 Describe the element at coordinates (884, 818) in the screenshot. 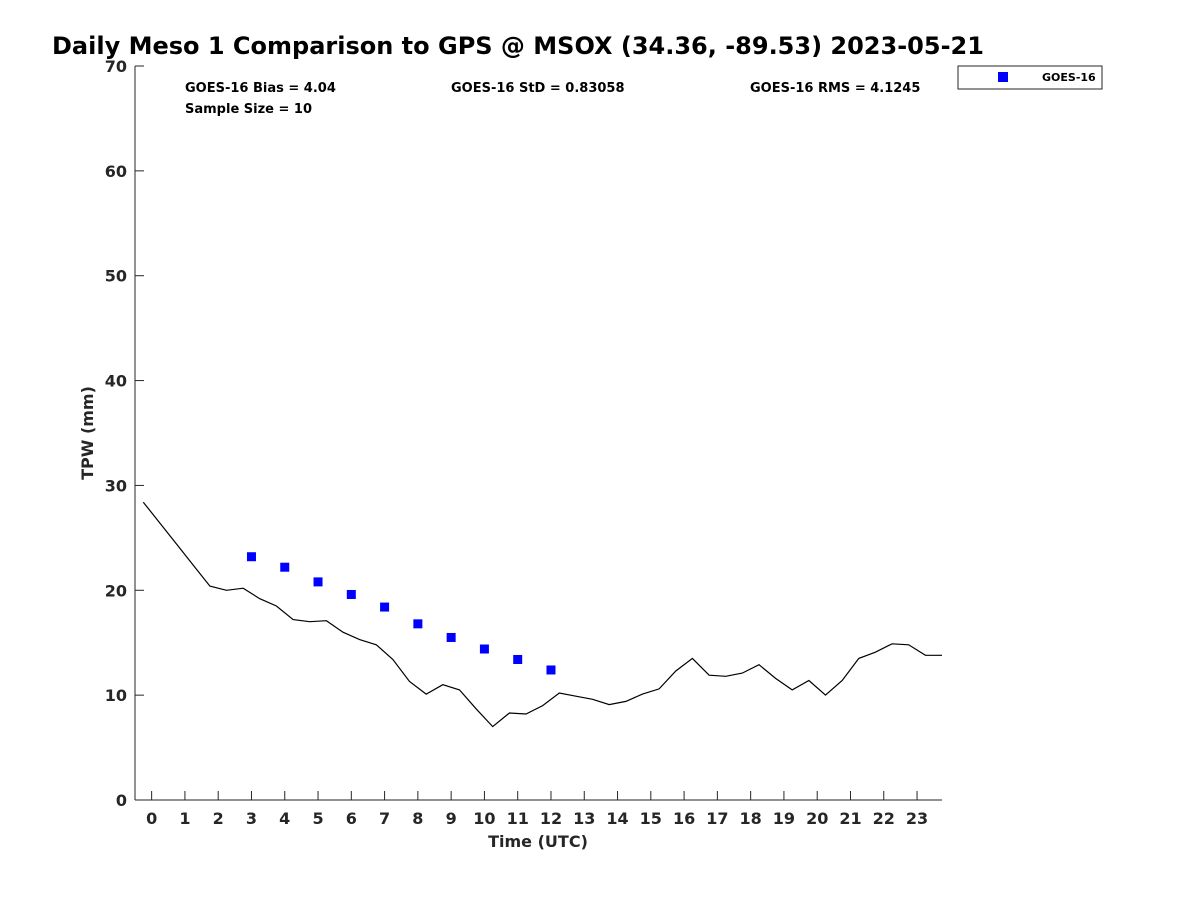

I see `x-tick-label: 22` at that location.